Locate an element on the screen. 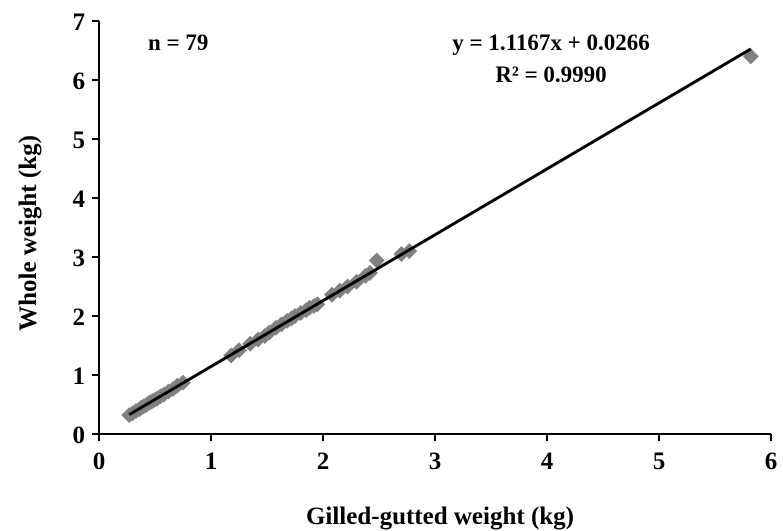  x-axis-ticks: 0 1 2 3 4 5 6 is located at coordinates (435, 454).